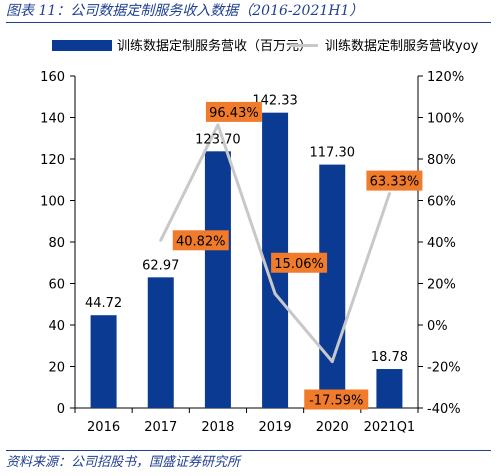 The image size is (497, 476). What do you see at coordinates (275, 101) in the screenshot?
I see `bar-value-label: 142.33` at bounding box center [275, 101].